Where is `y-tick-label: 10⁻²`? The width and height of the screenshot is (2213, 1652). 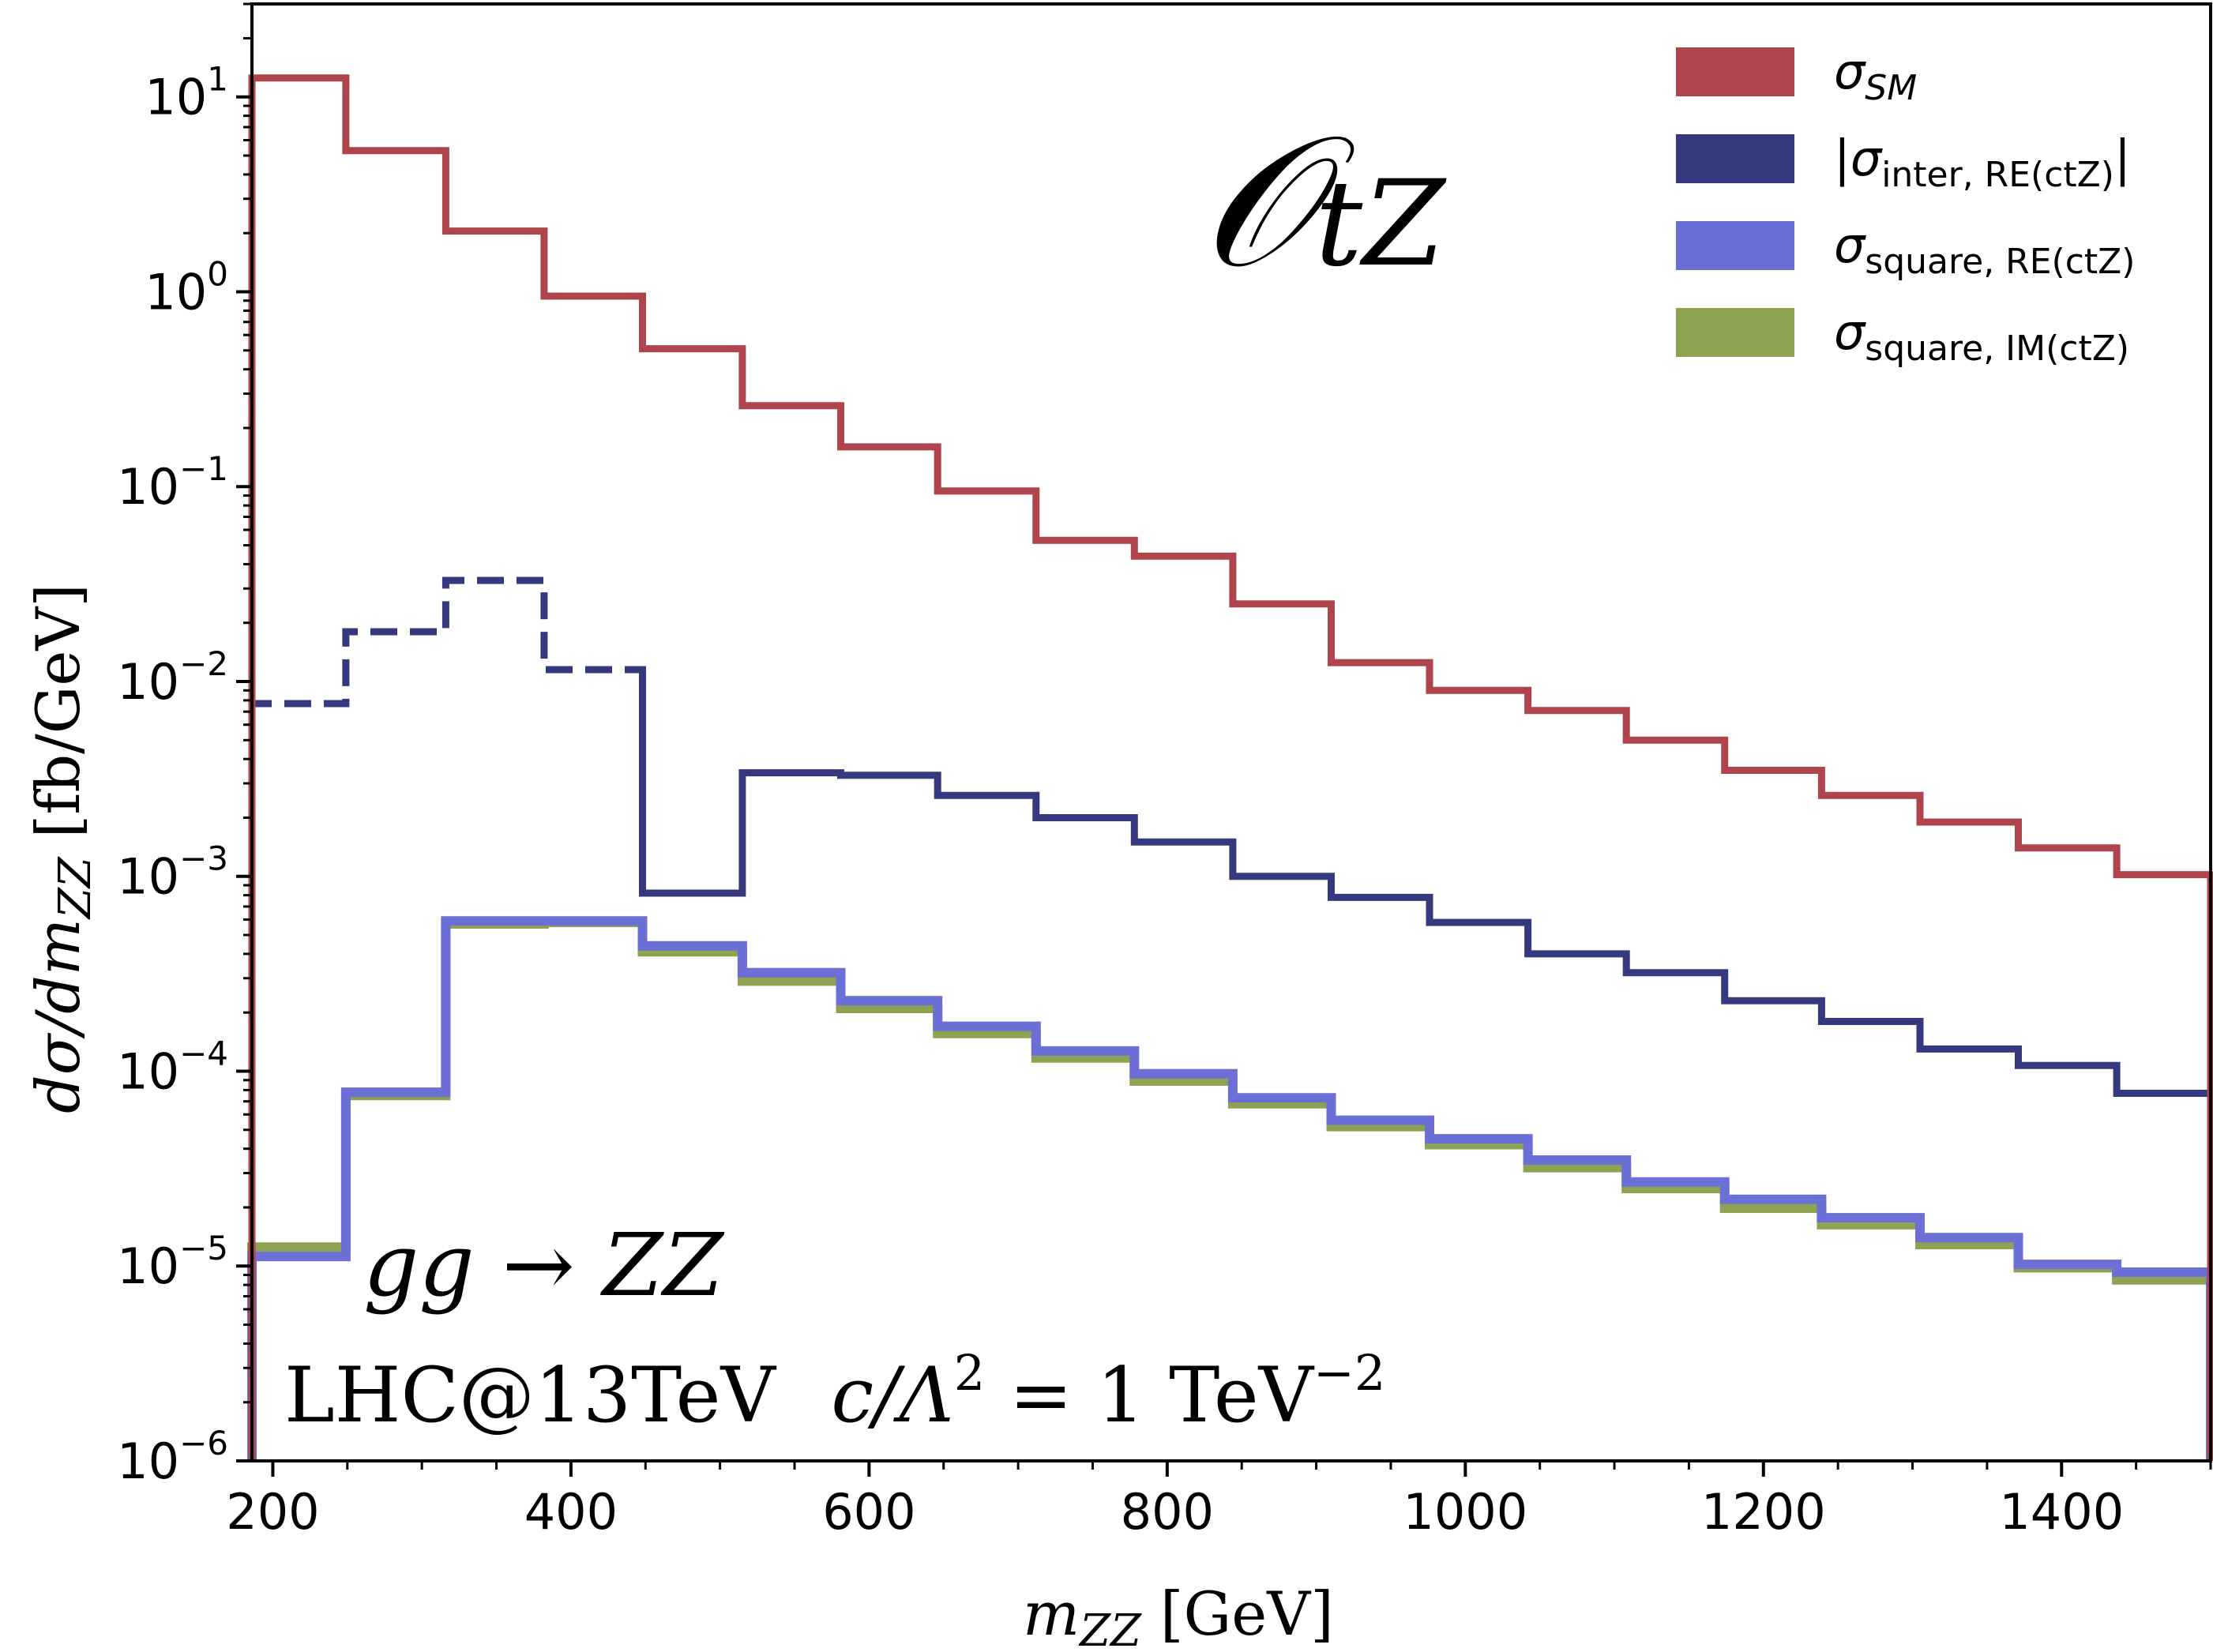
y-tick-label: 10⁻² is located at coordinates (172, 677).